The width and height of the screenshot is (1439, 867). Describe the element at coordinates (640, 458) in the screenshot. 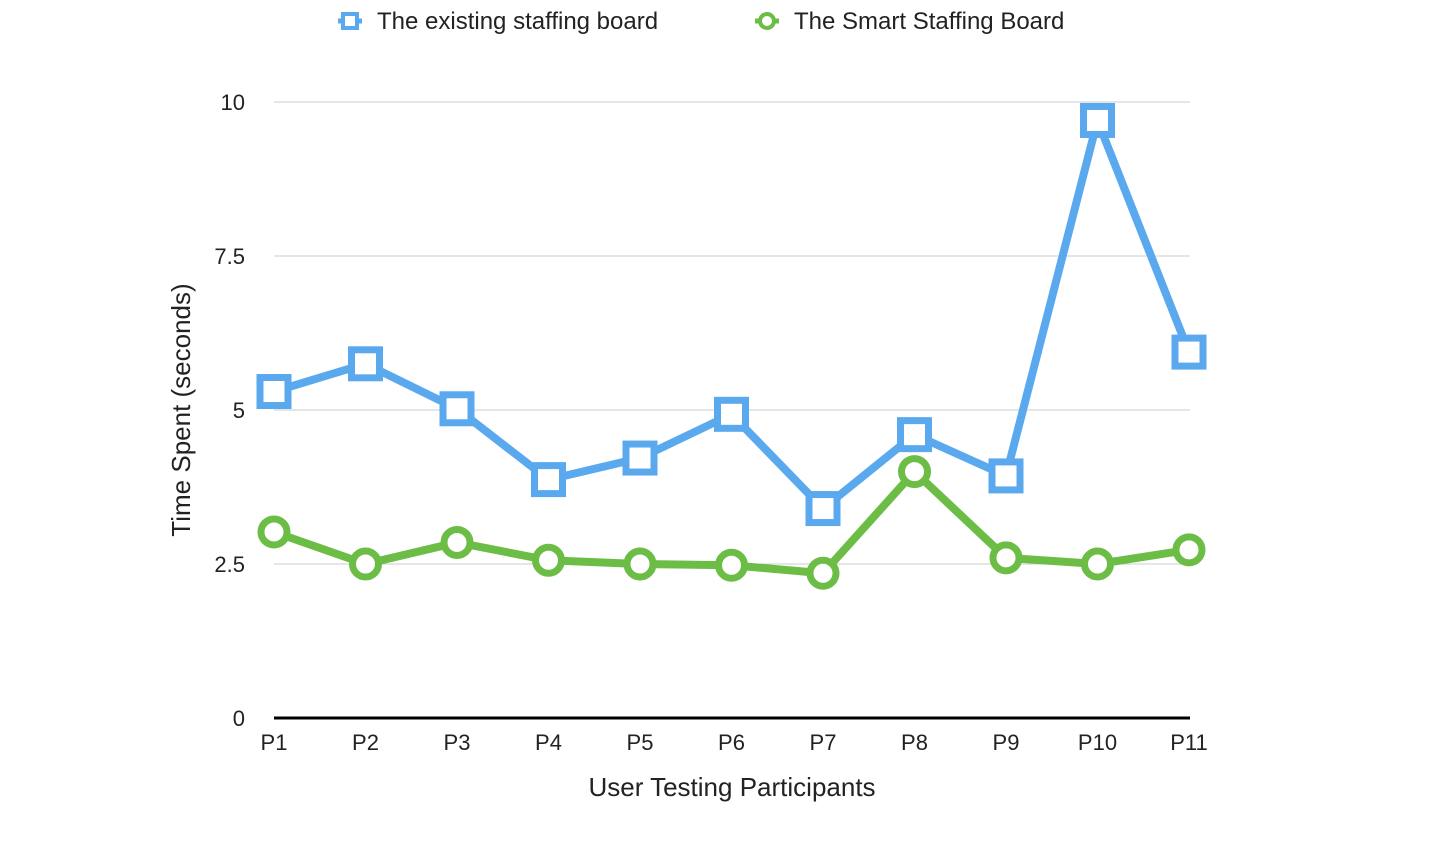

I see `point-existing-p5` at that location.